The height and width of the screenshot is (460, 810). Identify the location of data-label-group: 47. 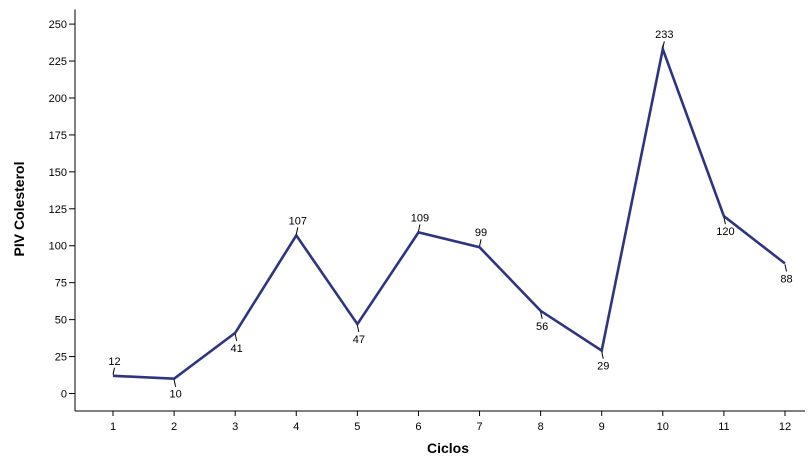
(359, 335).